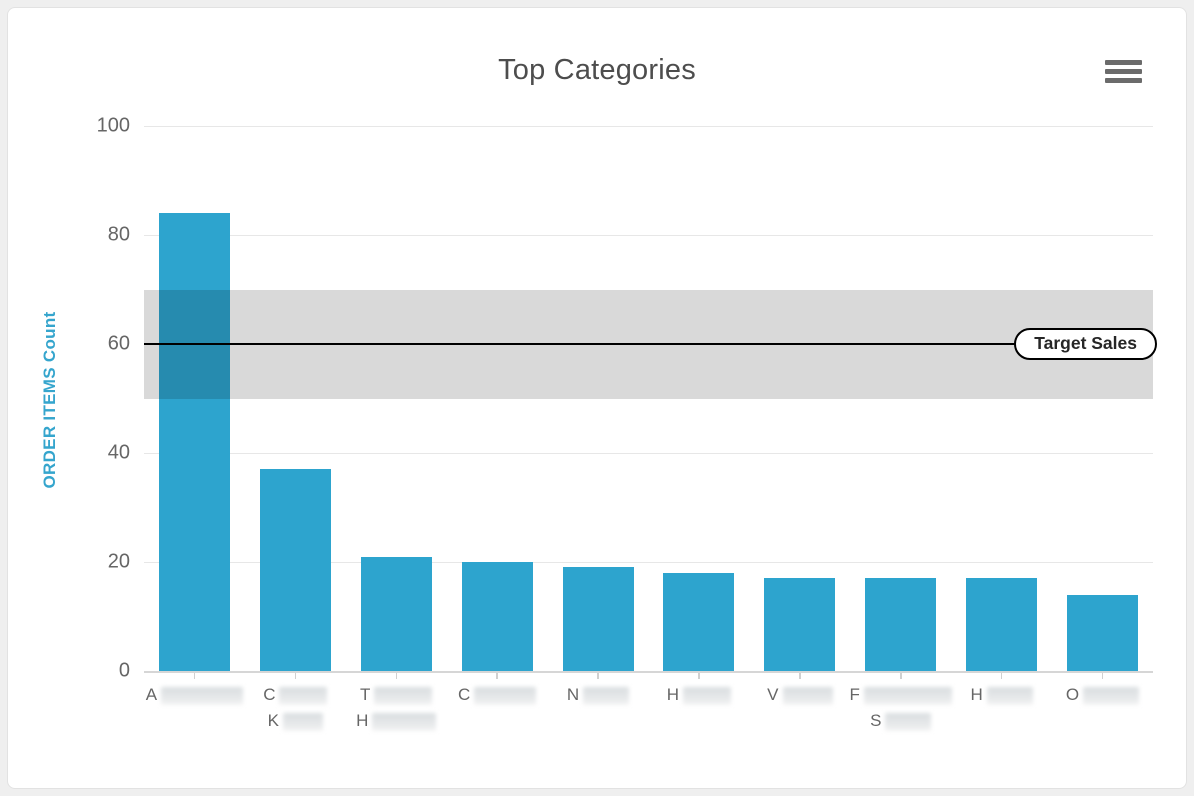 This screenshot has height=796, width=1194. Describe the element at coordinates (773, 694) in the screenshot. I see `x-label-prefix: V` at that location.